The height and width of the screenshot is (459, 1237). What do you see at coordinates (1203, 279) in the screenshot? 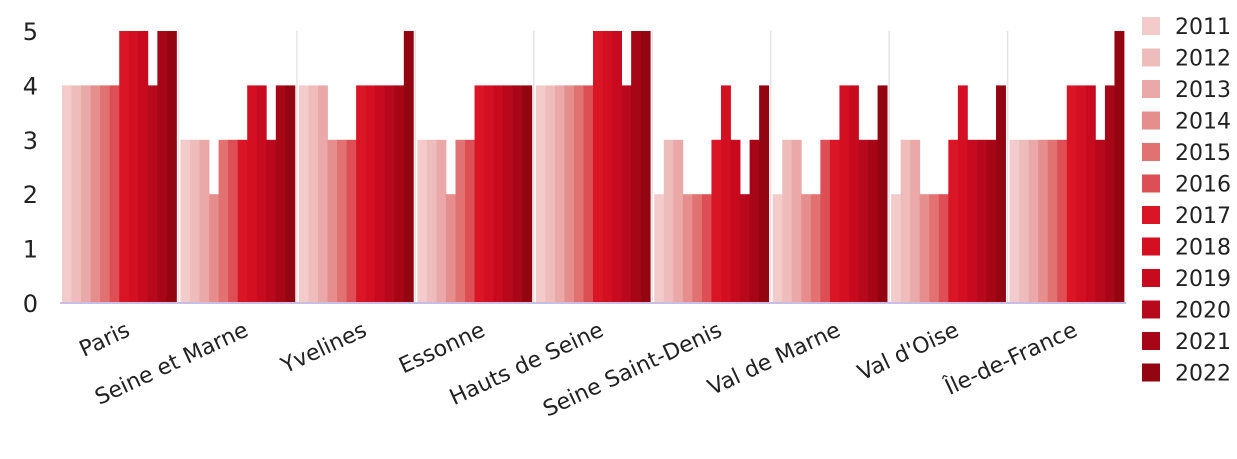
I see `legend-label: 2019` at bounding box center [1203, 279].